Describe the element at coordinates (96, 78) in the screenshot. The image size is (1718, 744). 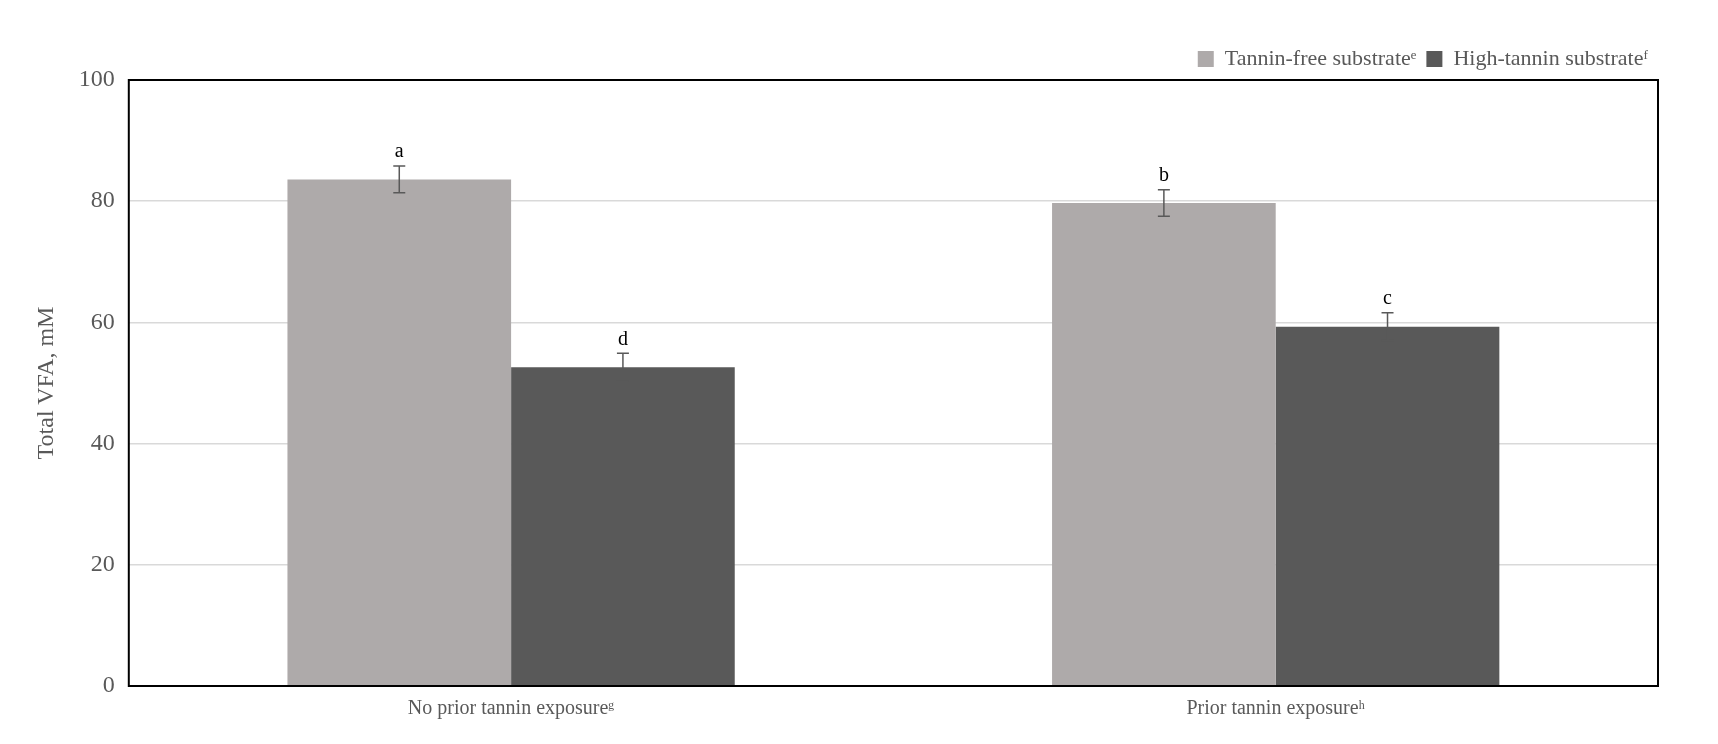
I see `y-tick-label: 100` at that location.